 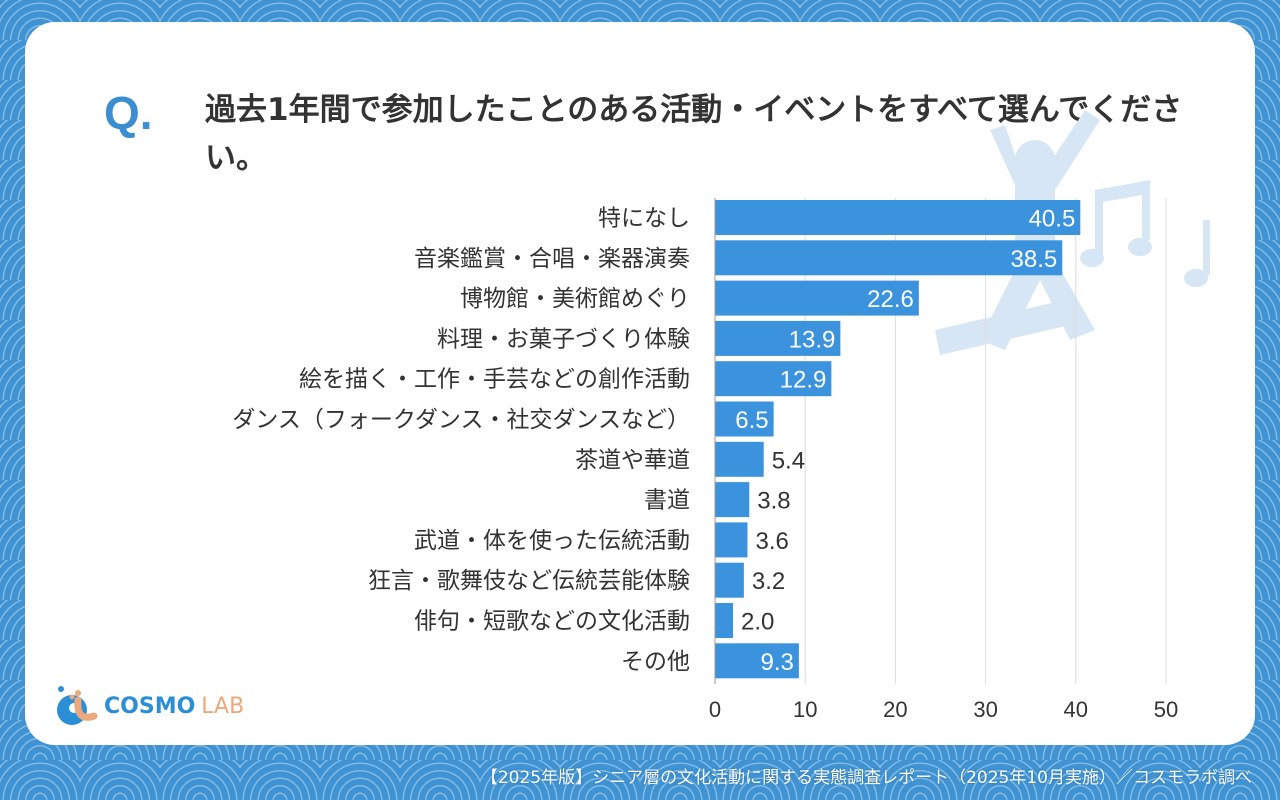 What do you see at coordinates (803, 380) in the screenshot?
I see `value-label: 12.9` at bounding box center [803, 380].